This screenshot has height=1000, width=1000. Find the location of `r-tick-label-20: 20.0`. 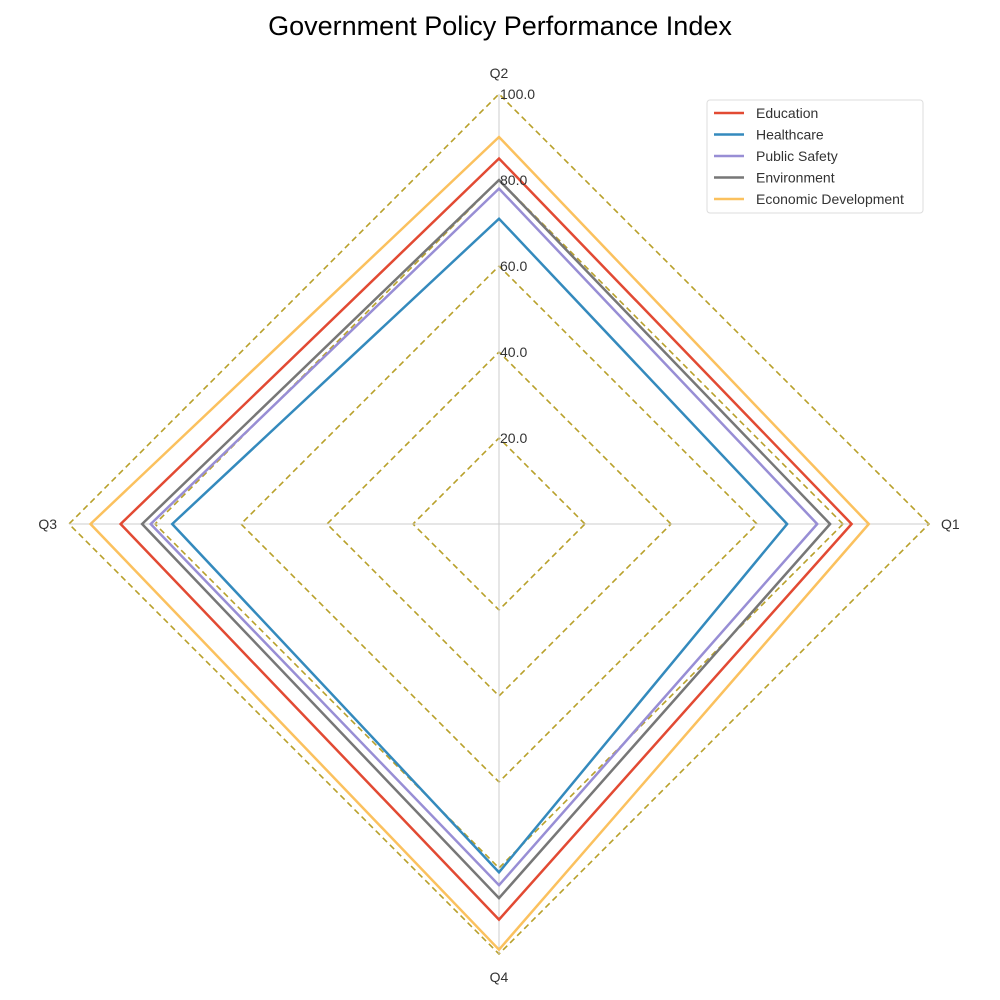

r-tick-label-20: 20.0 is located at coordinates (513, 438).